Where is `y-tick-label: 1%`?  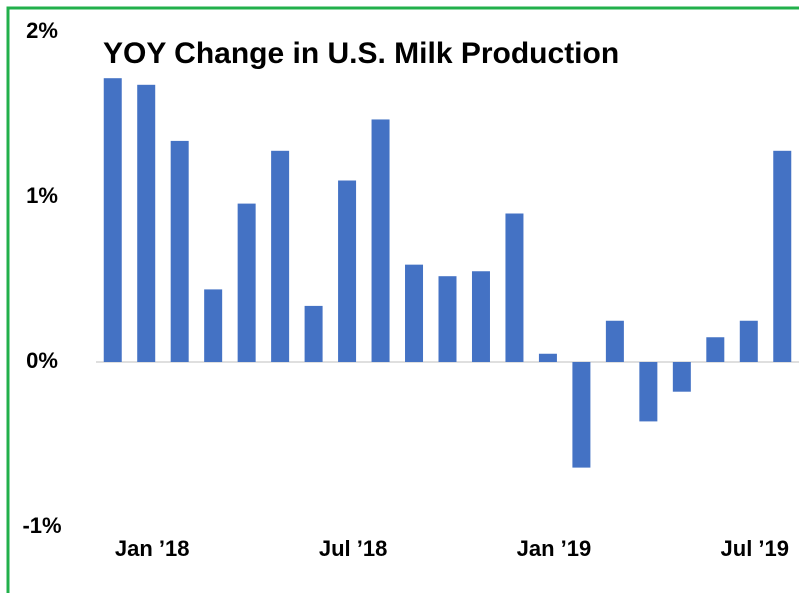
y-tick-label: 1% is located at coordinates (42, 195).